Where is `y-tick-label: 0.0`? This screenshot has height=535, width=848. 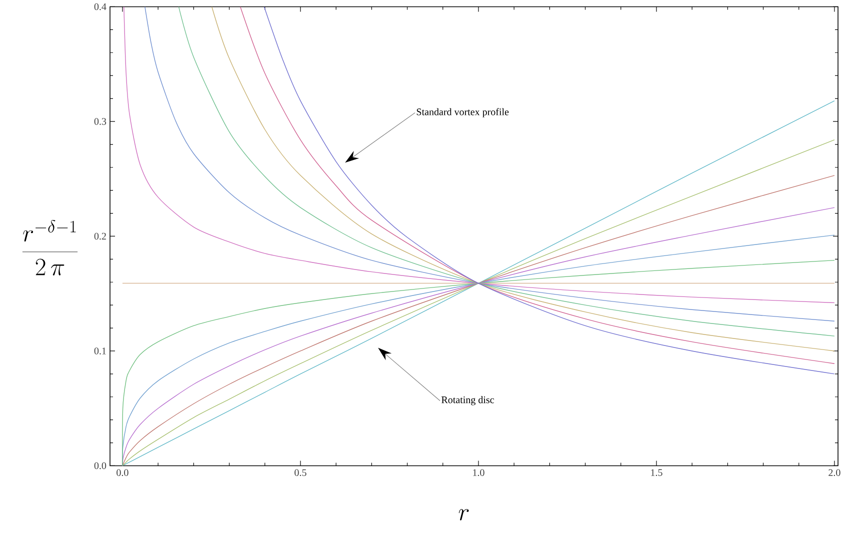 y-tick-label: 0.0 is located at coordinates (100, 466).